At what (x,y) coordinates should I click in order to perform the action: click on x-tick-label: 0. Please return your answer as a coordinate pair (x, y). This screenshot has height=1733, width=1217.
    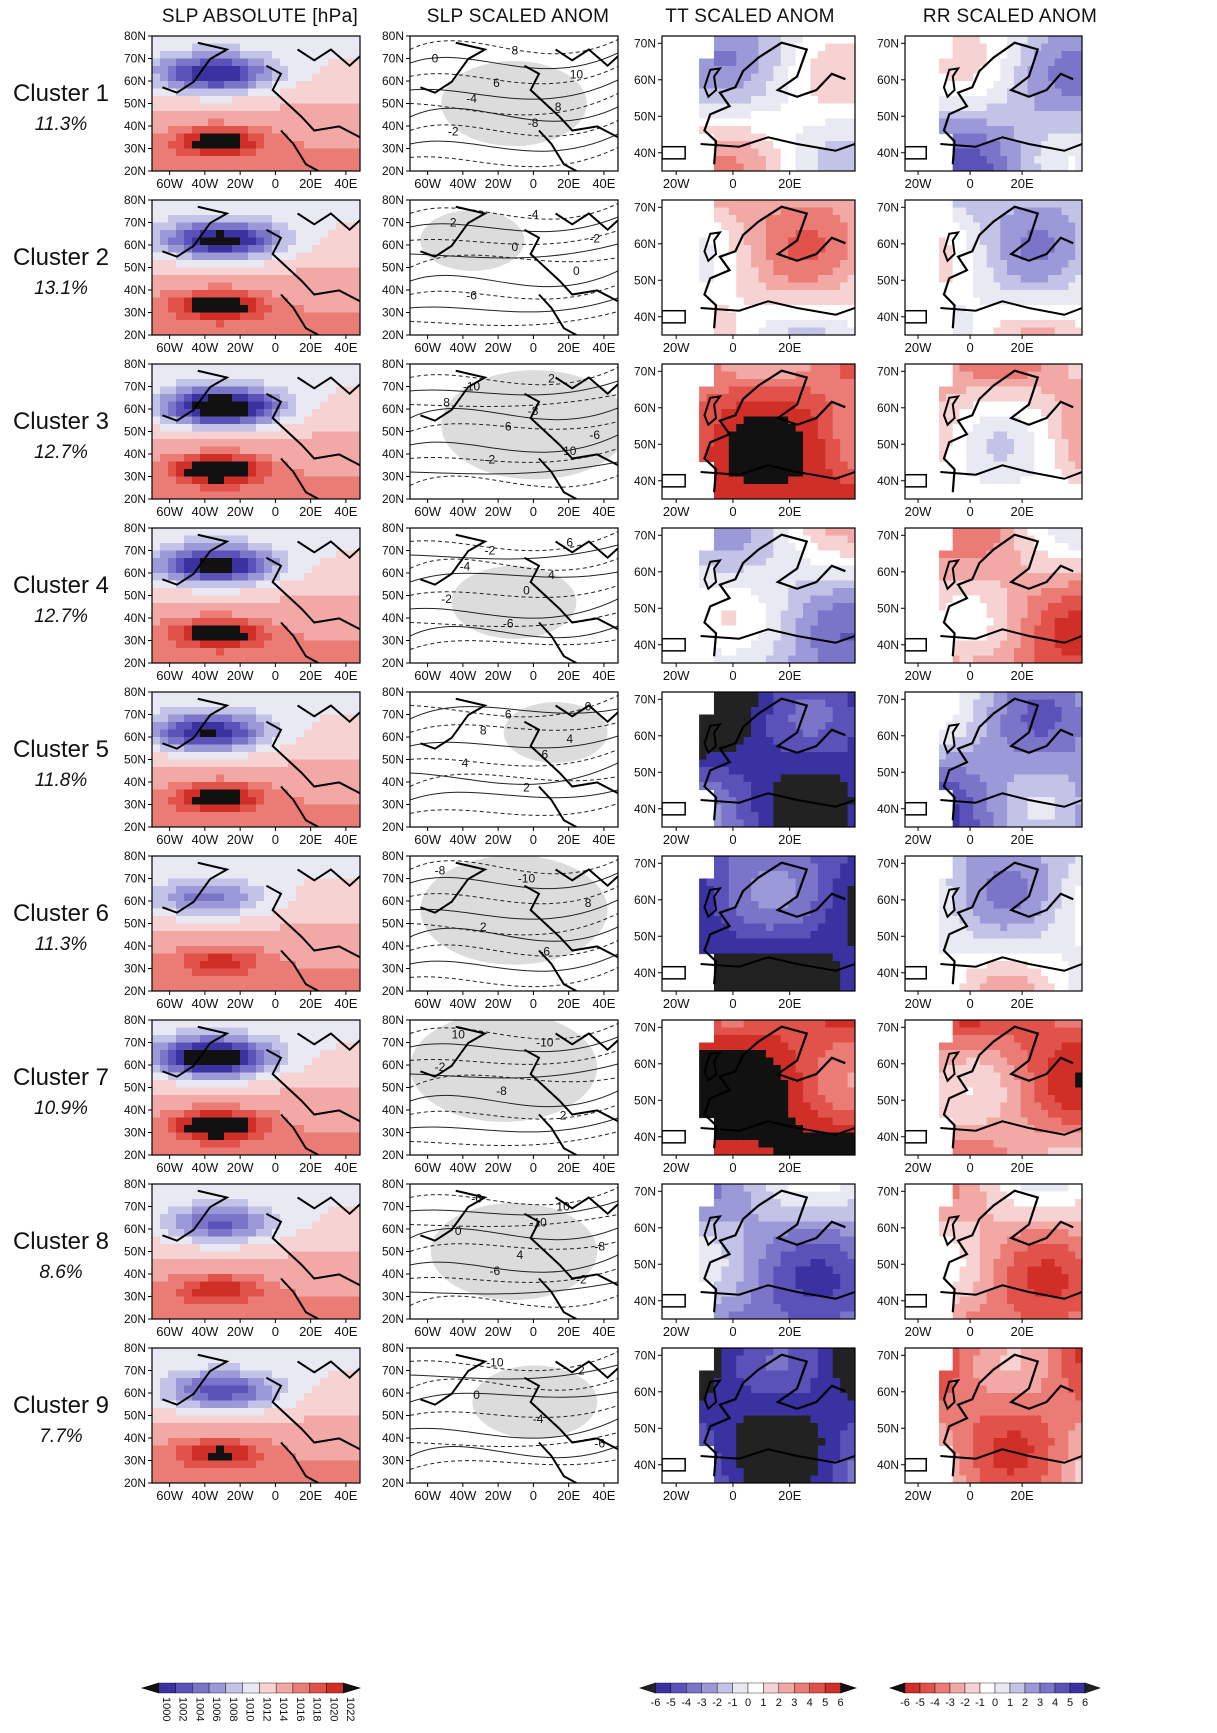
    Looking at the image, I should click on (275, 511).